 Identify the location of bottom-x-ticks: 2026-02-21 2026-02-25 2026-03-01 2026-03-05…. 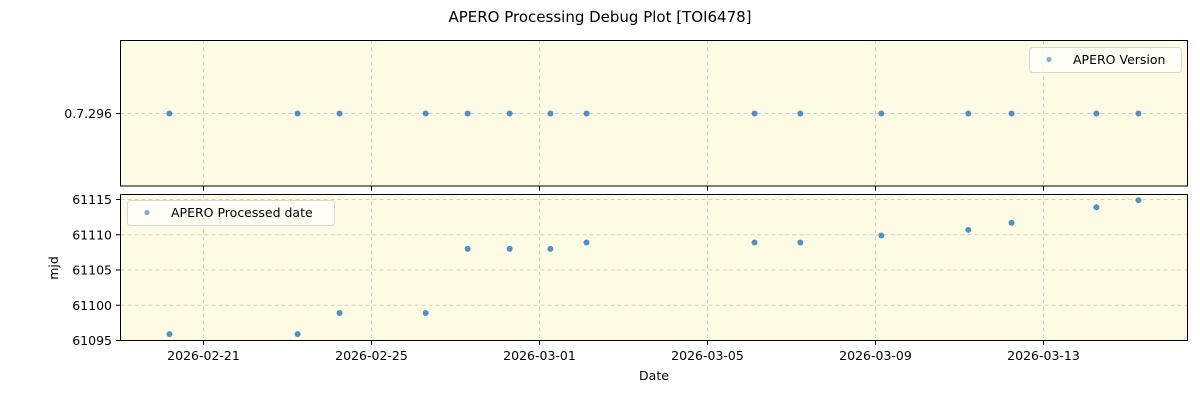
(623, 351).